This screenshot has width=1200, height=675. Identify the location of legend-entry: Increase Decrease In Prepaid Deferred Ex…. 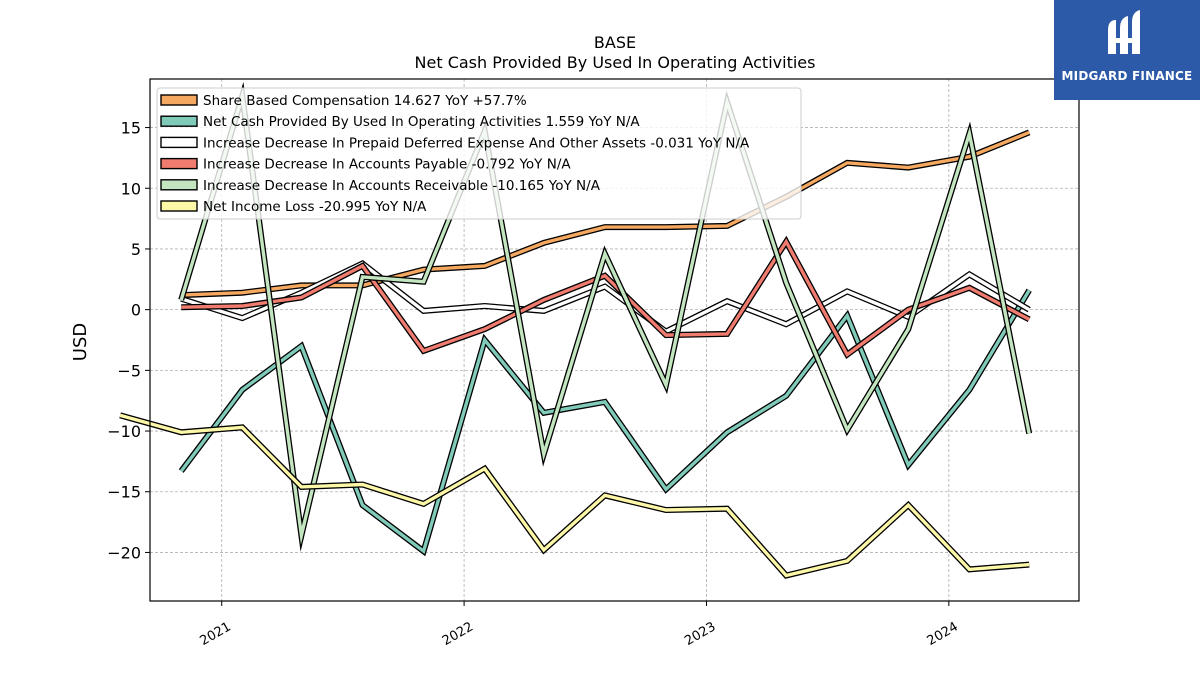
(476, 143).